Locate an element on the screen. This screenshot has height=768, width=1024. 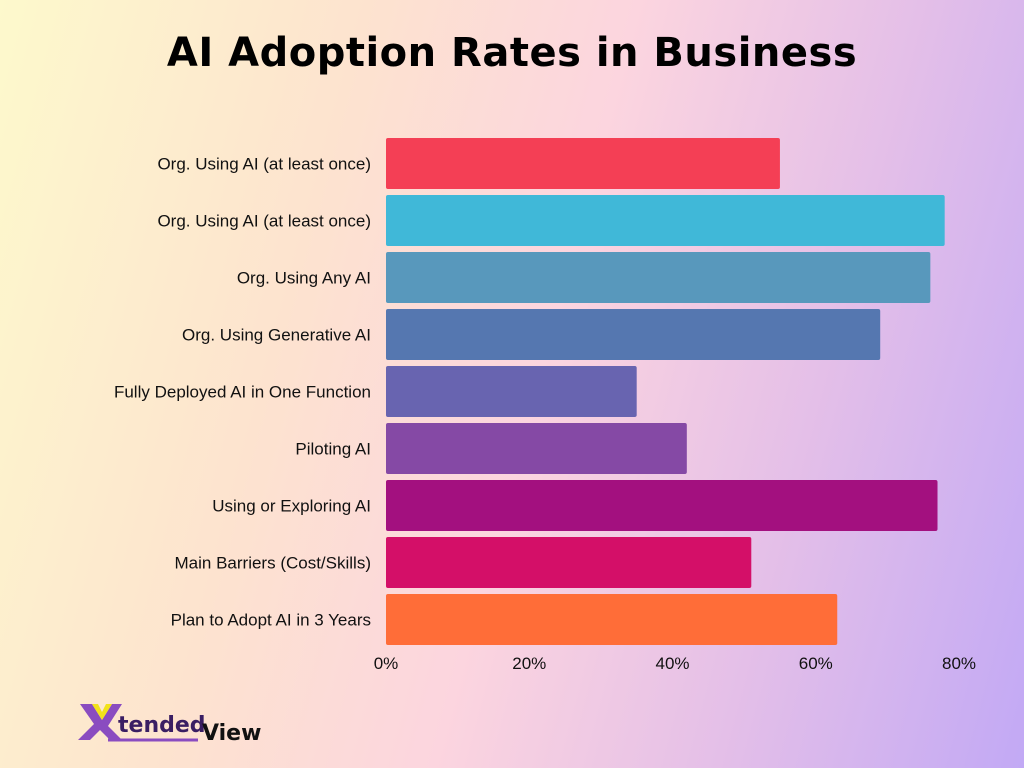
category-label: Org. Using Generative AI is located at coordinates (276, 335).